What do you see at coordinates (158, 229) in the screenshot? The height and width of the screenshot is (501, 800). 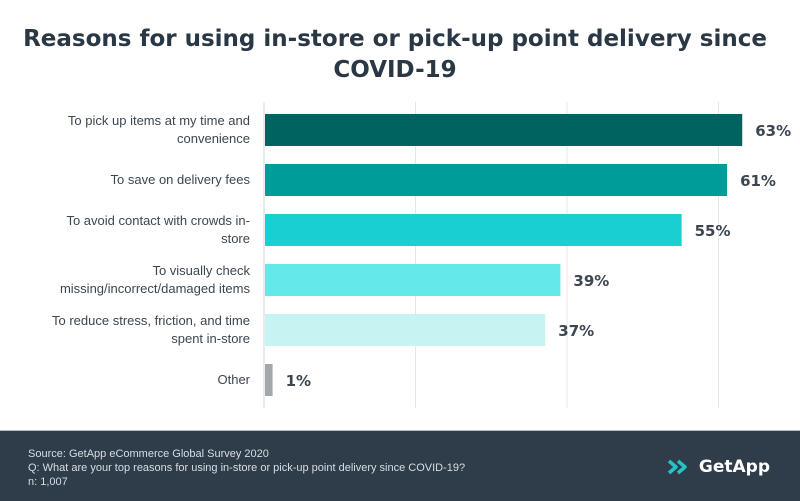 I see `category-label: To avoid contact with crowds in-store` at bounding box center [158, 229].